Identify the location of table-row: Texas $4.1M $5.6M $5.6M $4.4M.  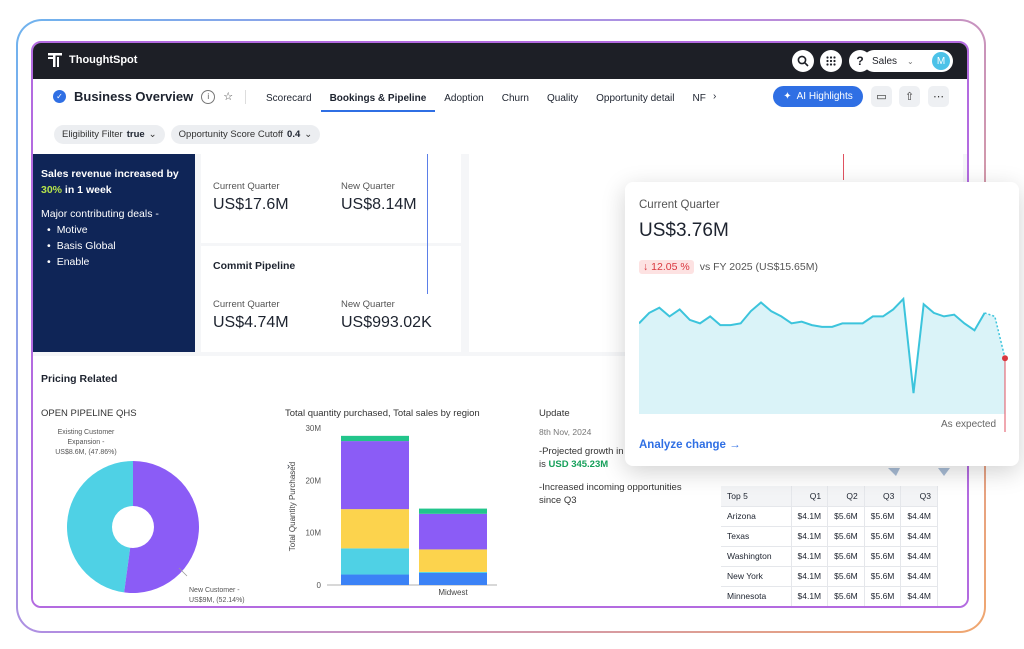
(829, 536).